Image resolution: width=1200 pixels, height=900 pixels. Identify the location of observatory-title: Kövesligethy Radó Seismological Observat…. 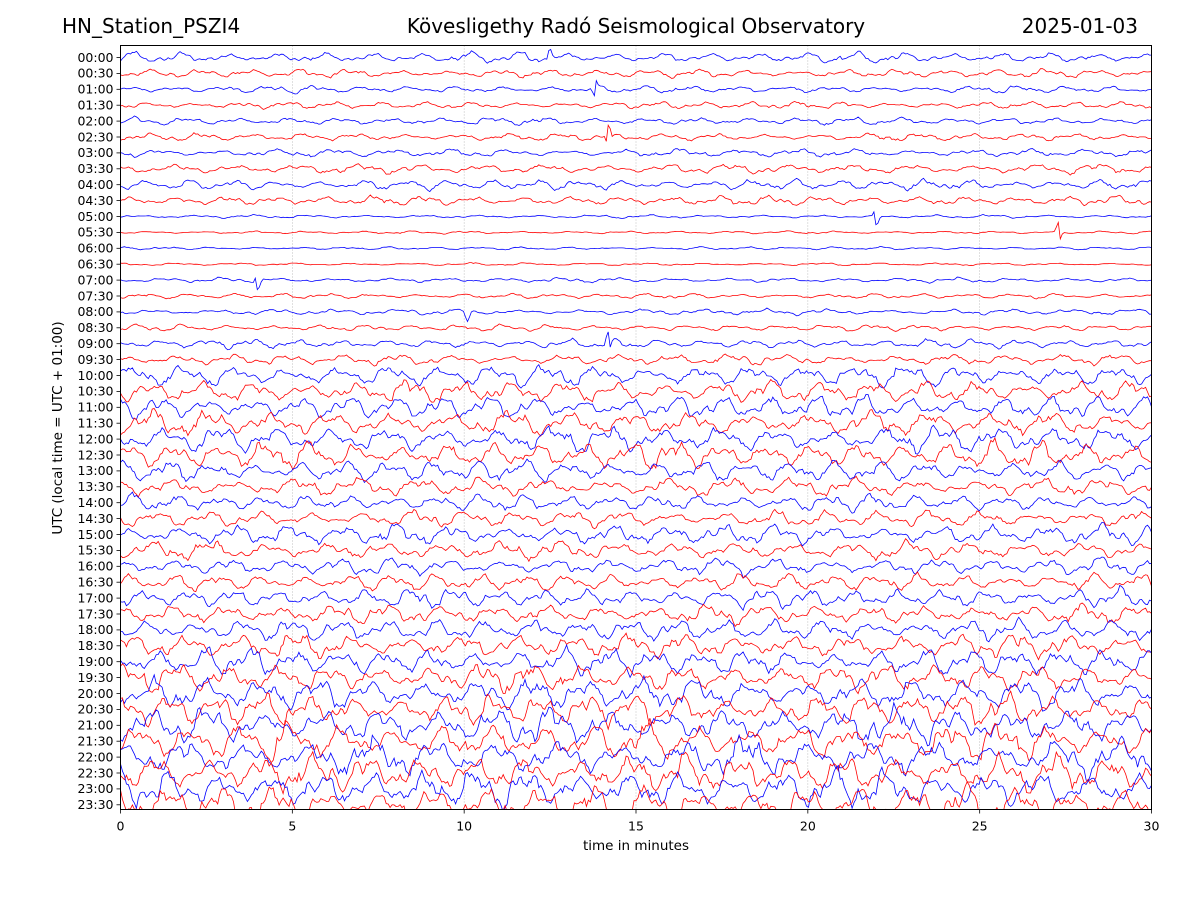
(636, 26).